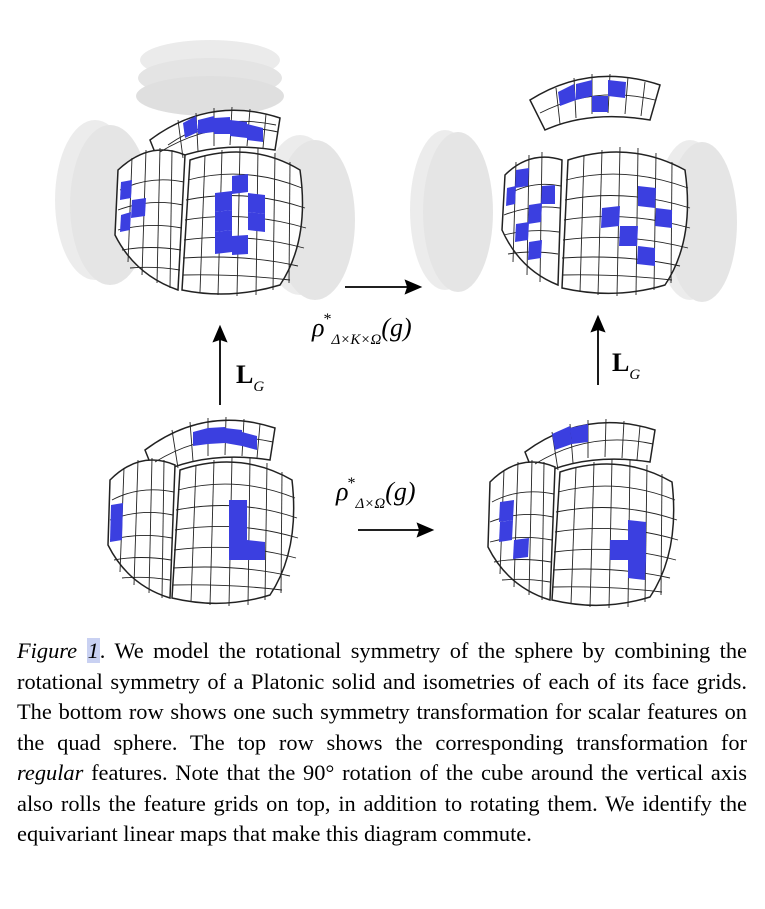  I want to click on sphere-top-left, so click(205, 170).